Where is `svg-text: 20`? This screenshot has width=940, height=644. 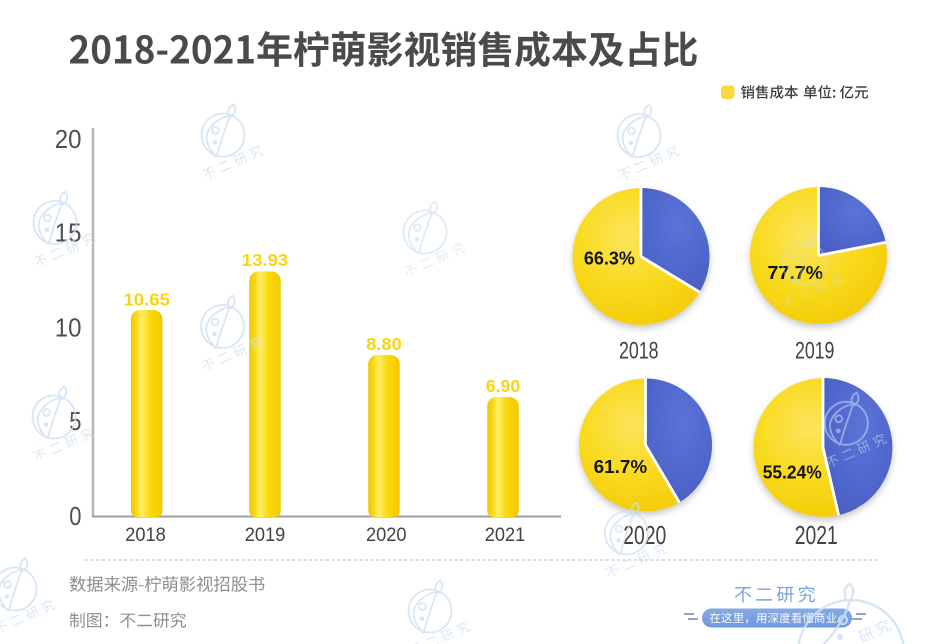
svg-text: 20 is located at coordinates (68, 140).